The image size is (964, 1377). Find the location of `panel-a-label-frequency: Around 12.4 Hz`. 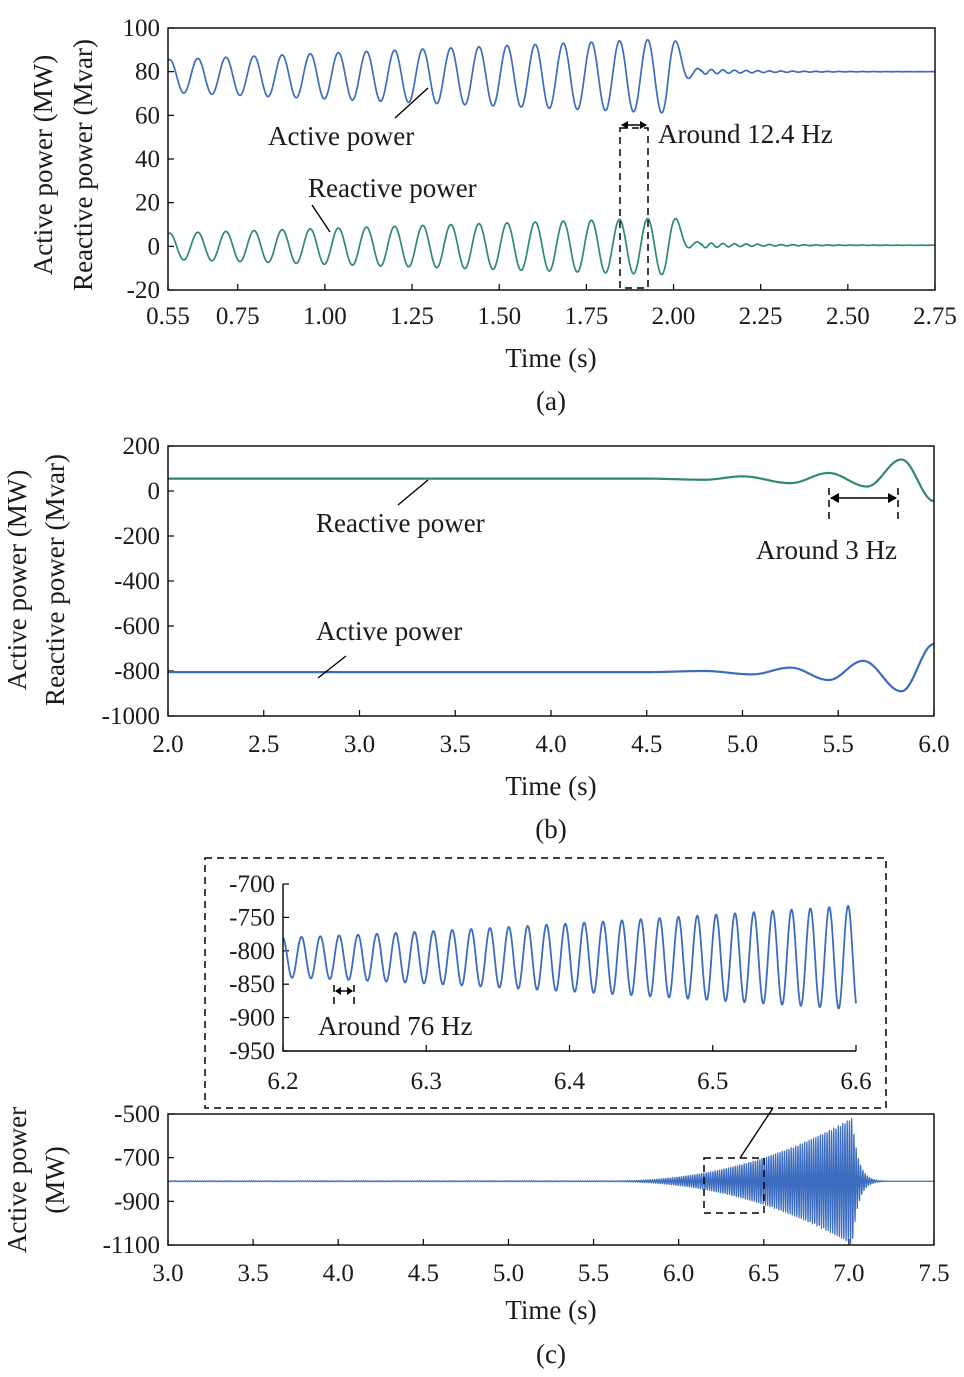

panel-a-label-frequency: Around 12.4 Hz is located at coordinates (745, 134).